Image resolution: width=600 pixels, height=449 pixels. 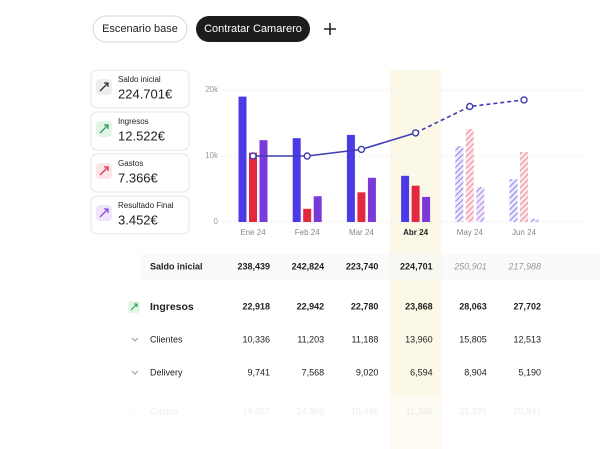 I want to click on add-tab-button, so click(x=330, y=29).